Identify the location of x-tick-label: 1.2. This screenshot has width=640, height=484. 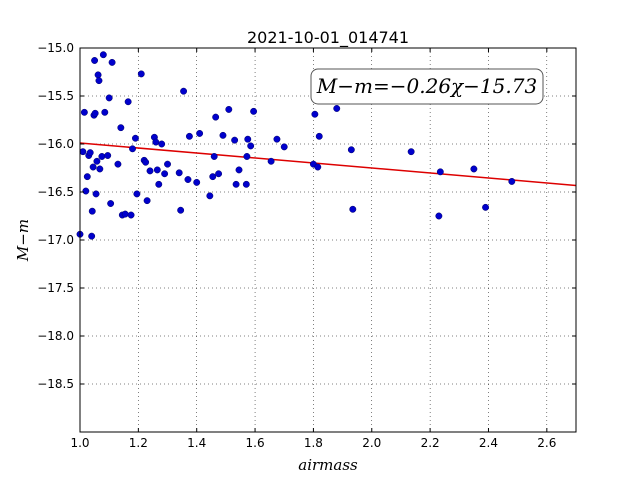
(138, 443).